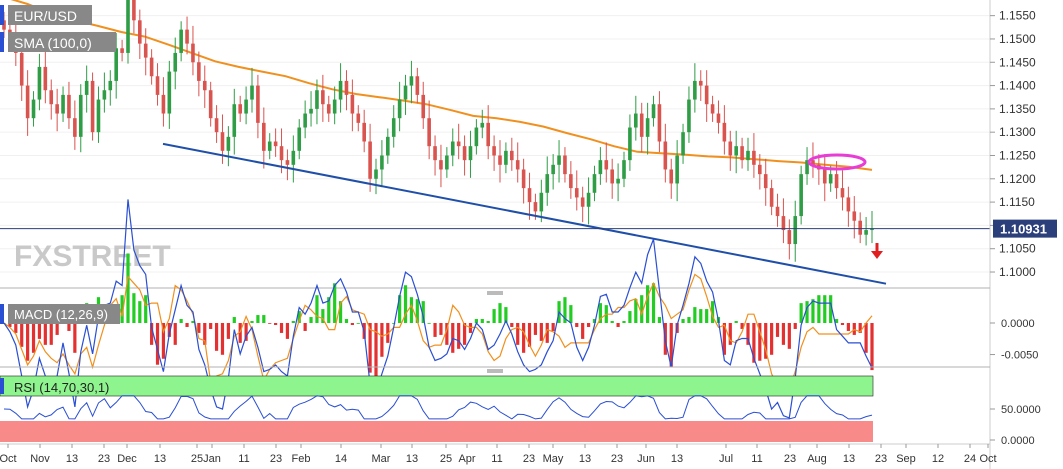 The image size is (1063, 469). Describe the element at coordinates (466, 459) in the screenshot. I see `x-tick-label: Apr` at that location.